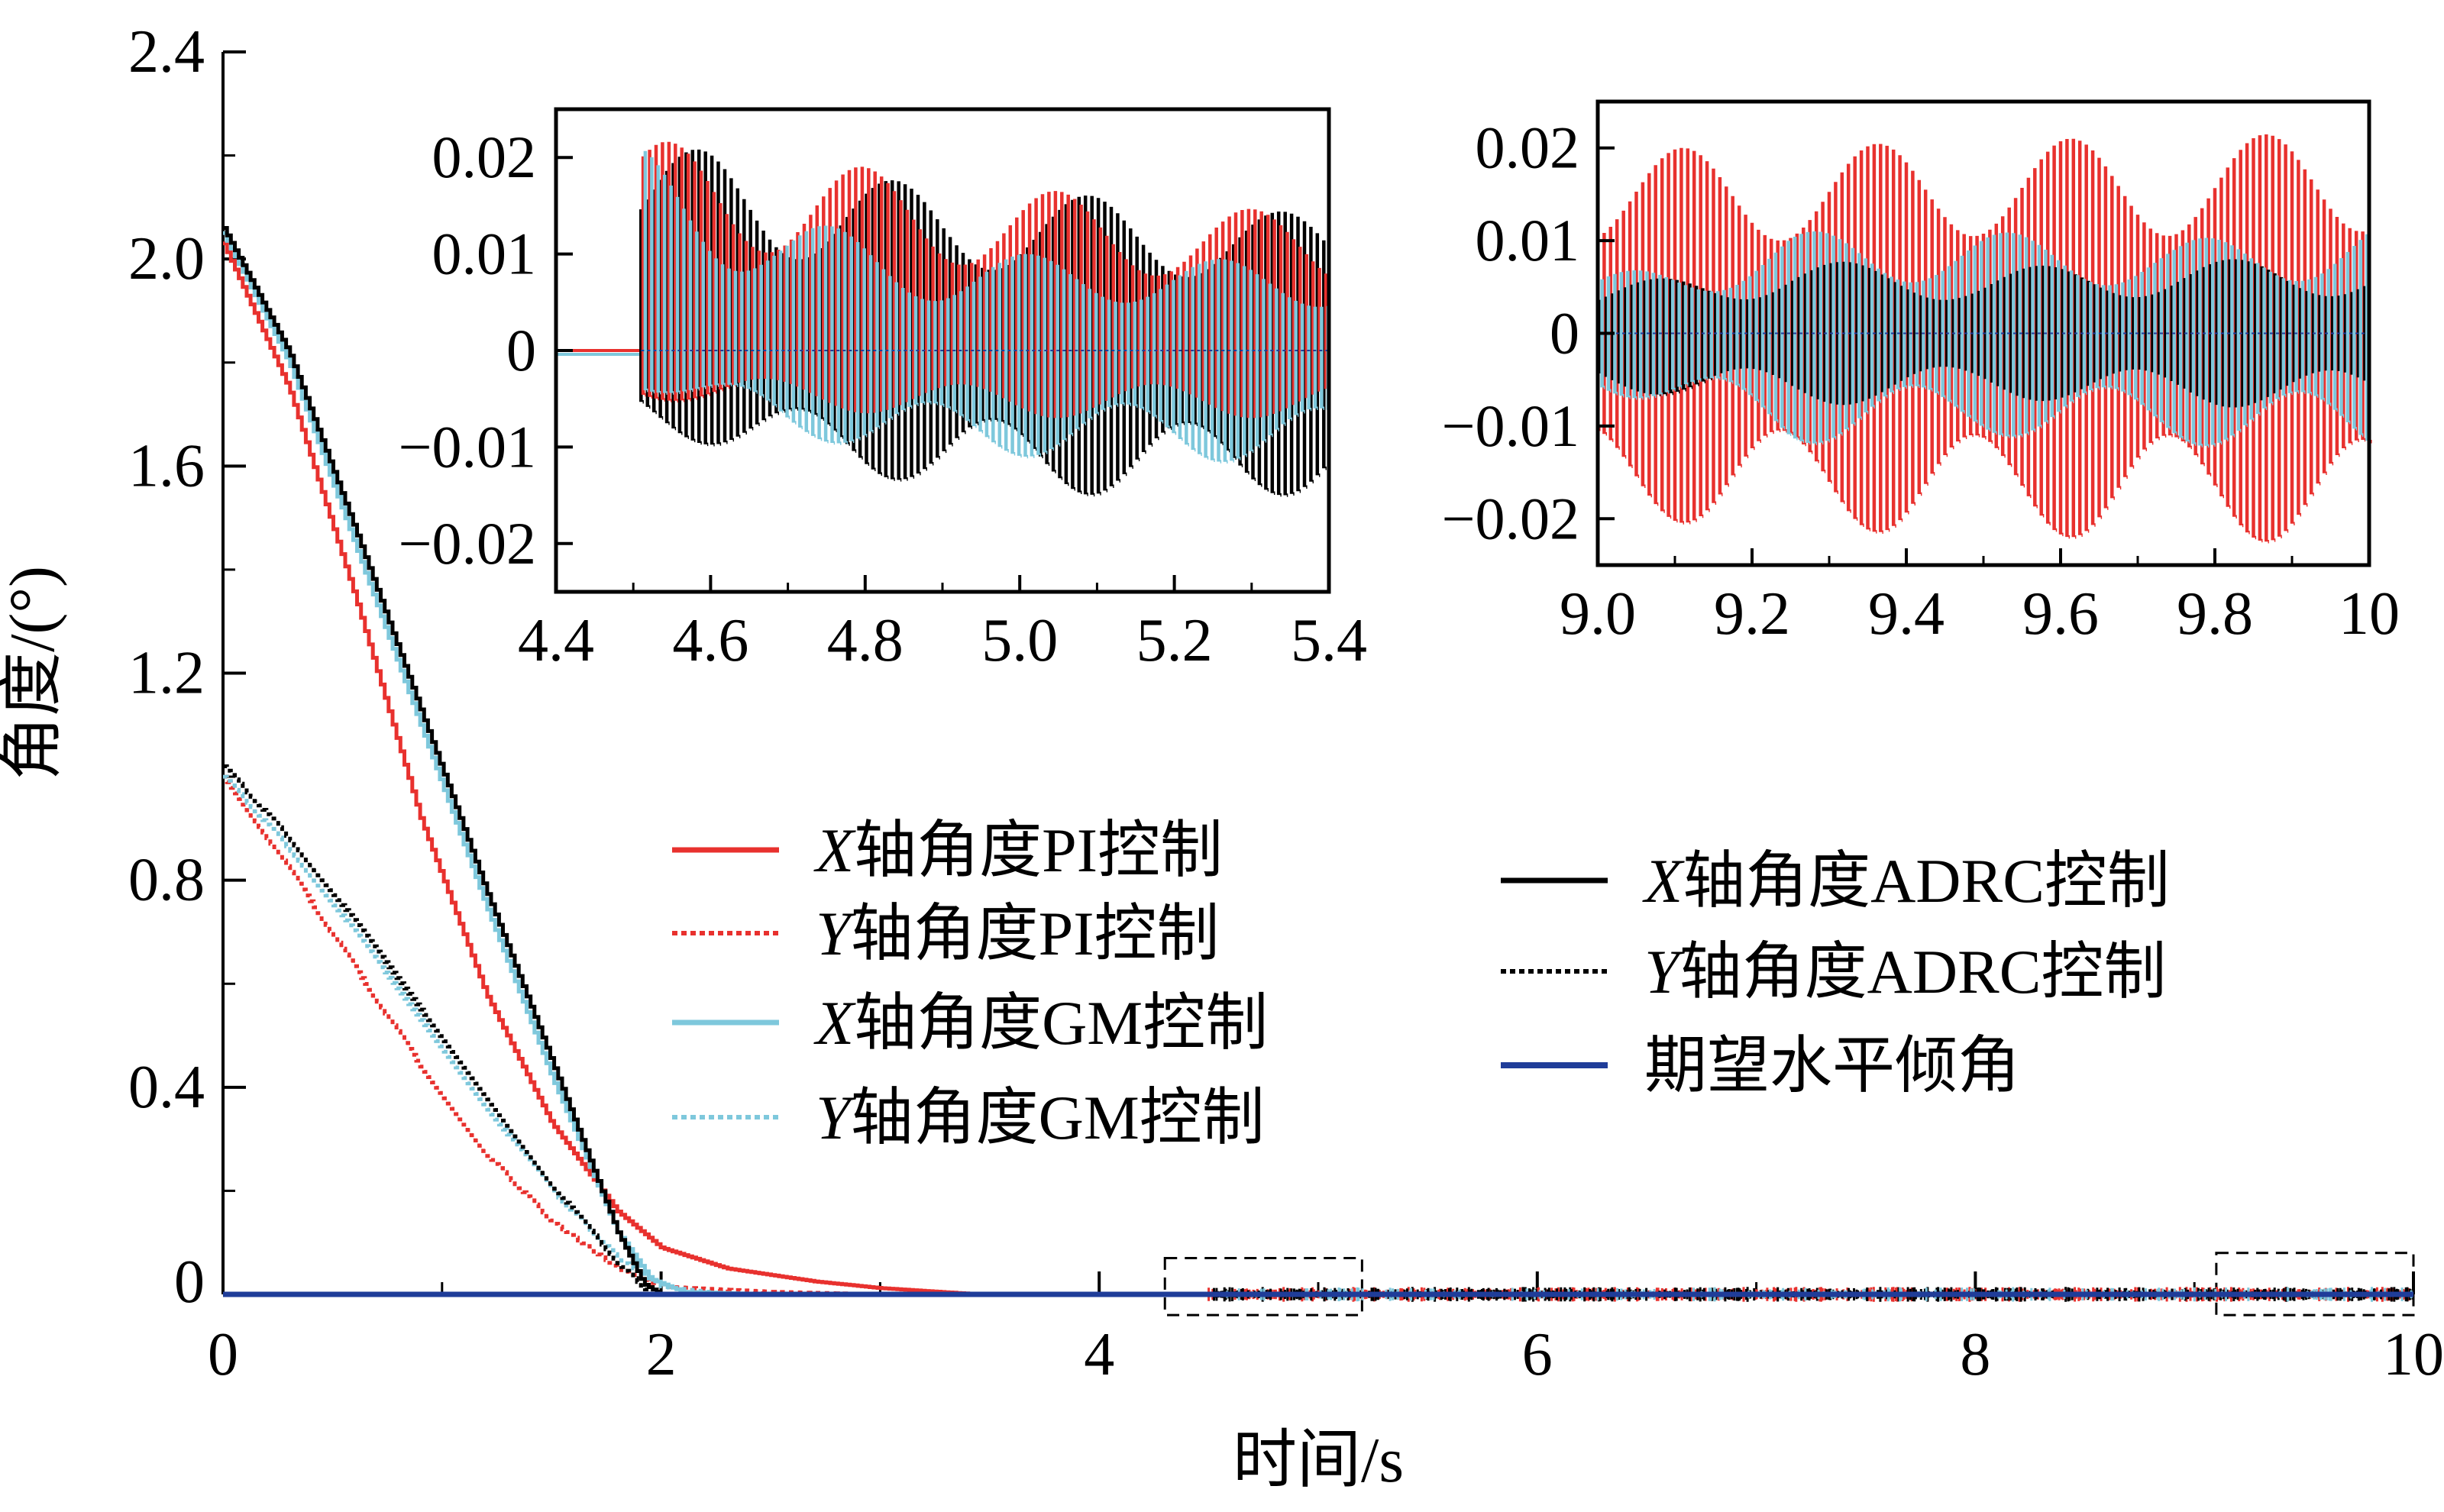  Describe the element at coordinates (1099, 1354) in the screenshot. I see `x-tick-label: 4` at that location.